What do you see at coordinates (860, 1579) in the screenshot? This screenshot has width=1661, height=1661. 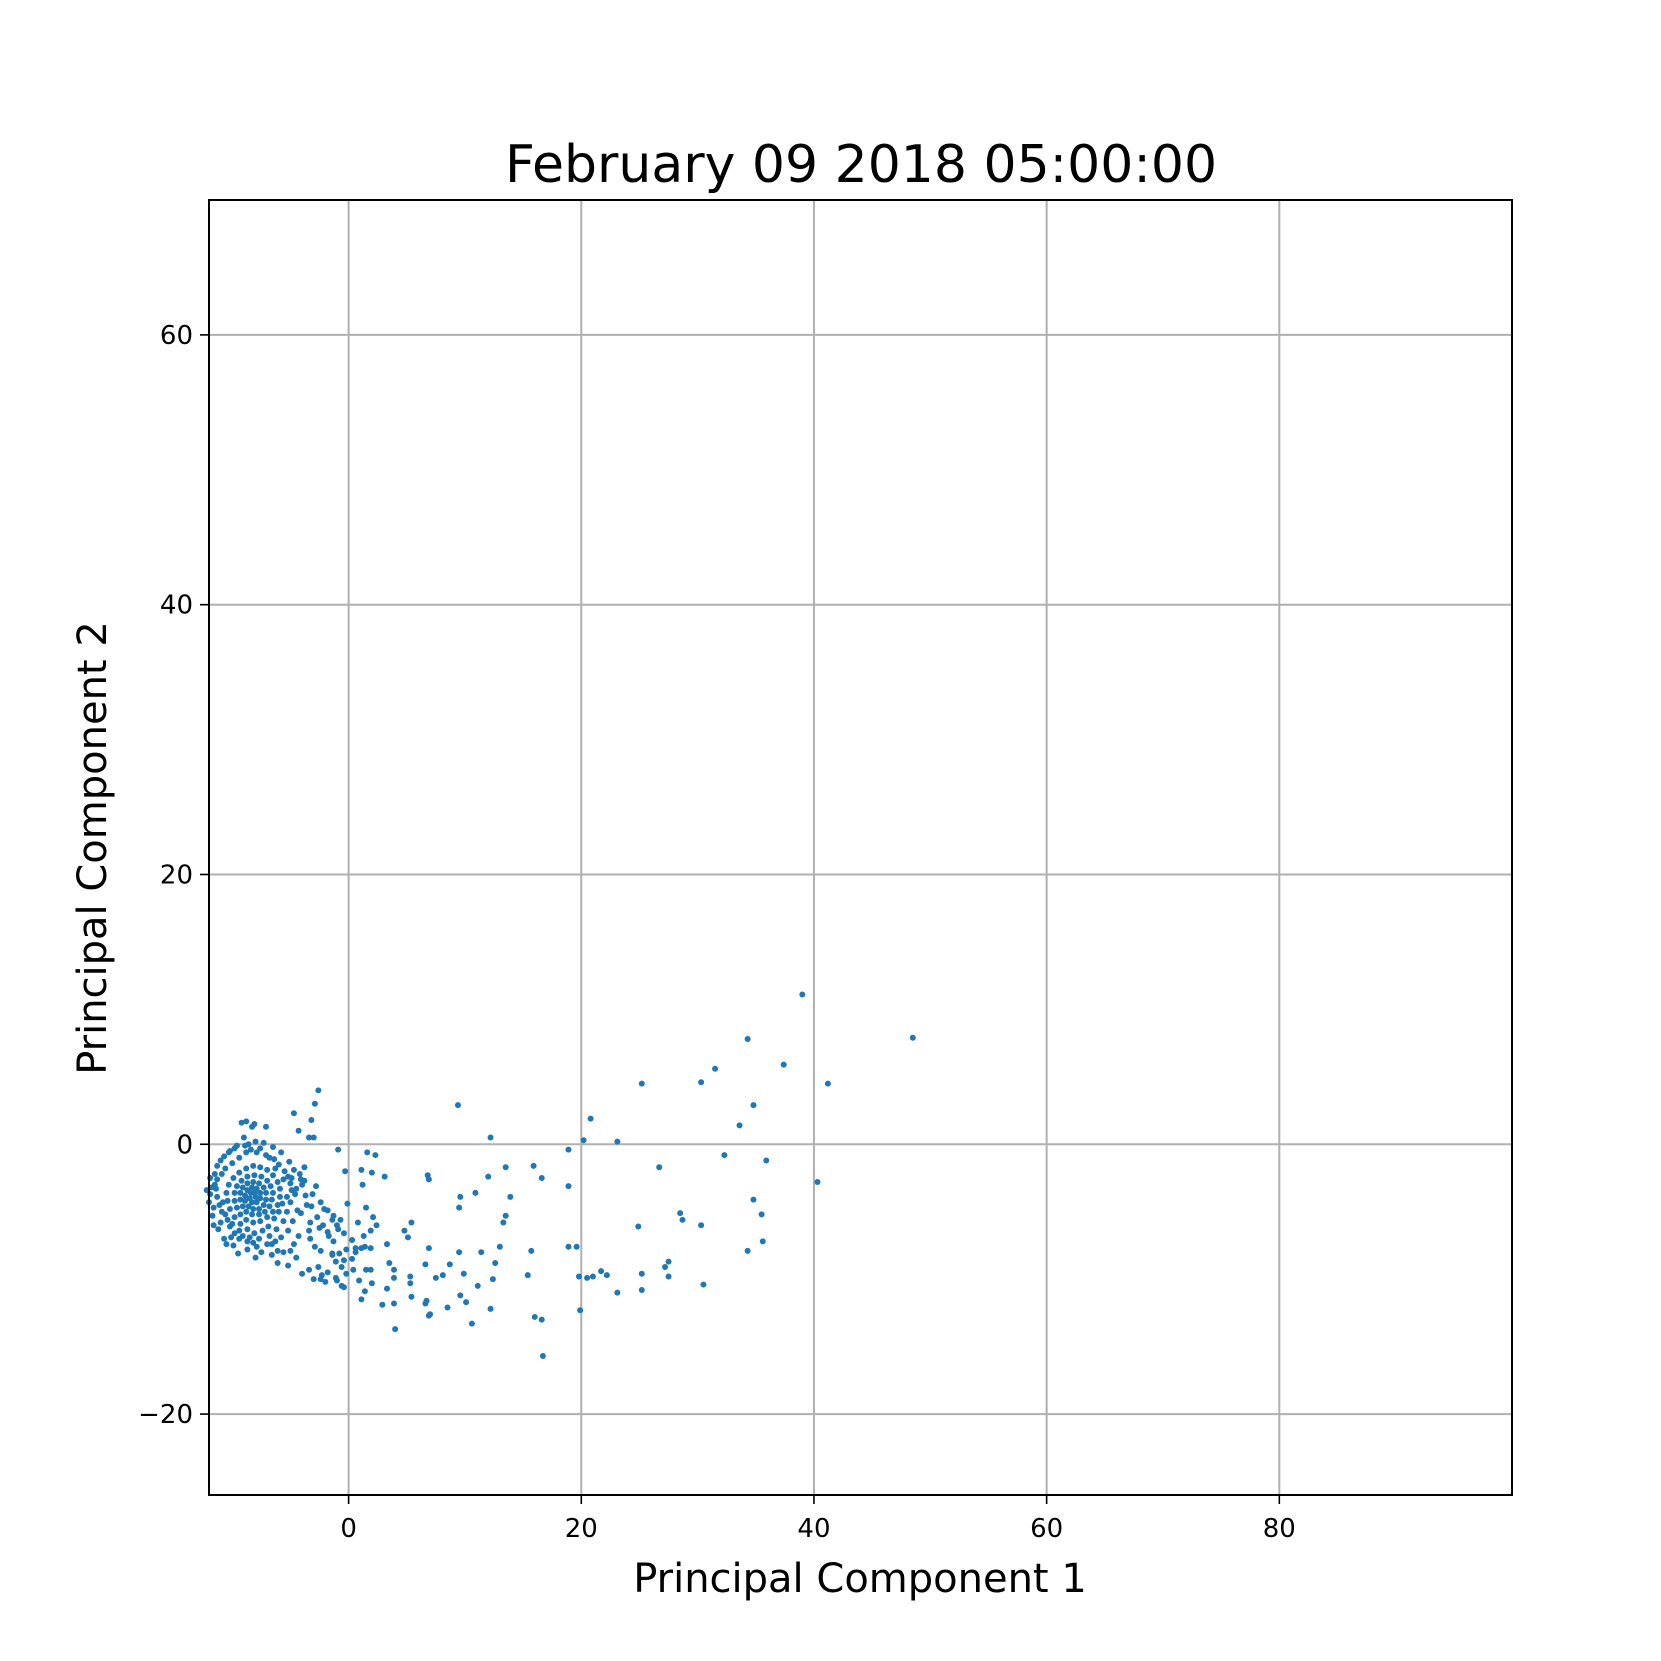 I see `x-axis-label: Principal Component 1` at bounding box center [860, 1579].